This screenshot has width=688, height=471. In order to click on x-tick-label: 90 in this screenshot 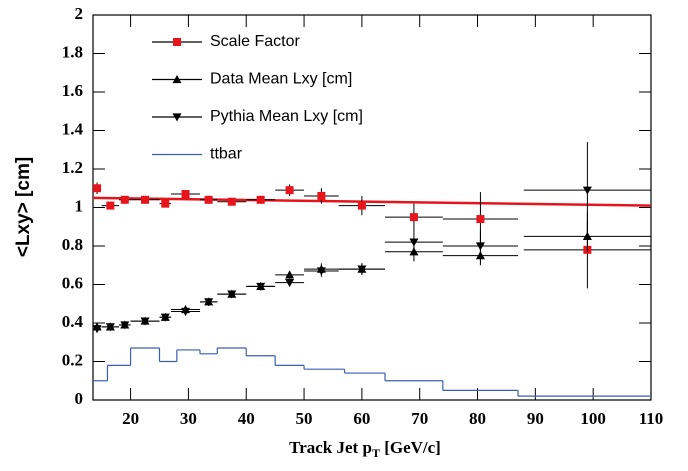, I will do `click(535, 418)`.